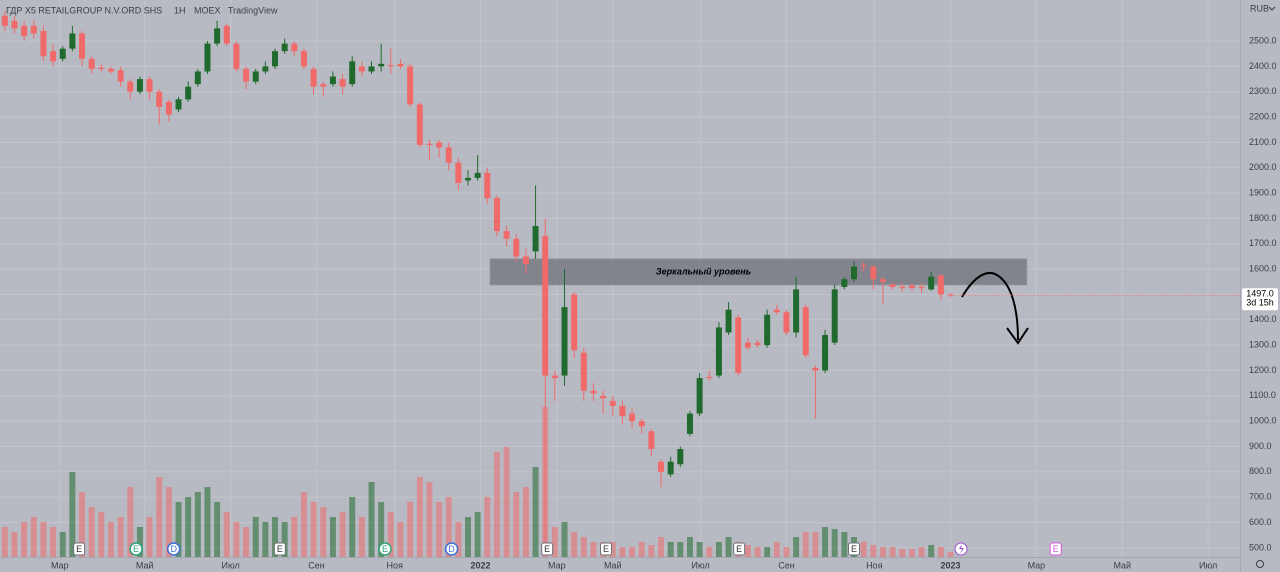  What do you see at coordinates (1260, 522) in the screenshot?
I see `y-tick-label: 600.0` at bounding box center [1260, 522].